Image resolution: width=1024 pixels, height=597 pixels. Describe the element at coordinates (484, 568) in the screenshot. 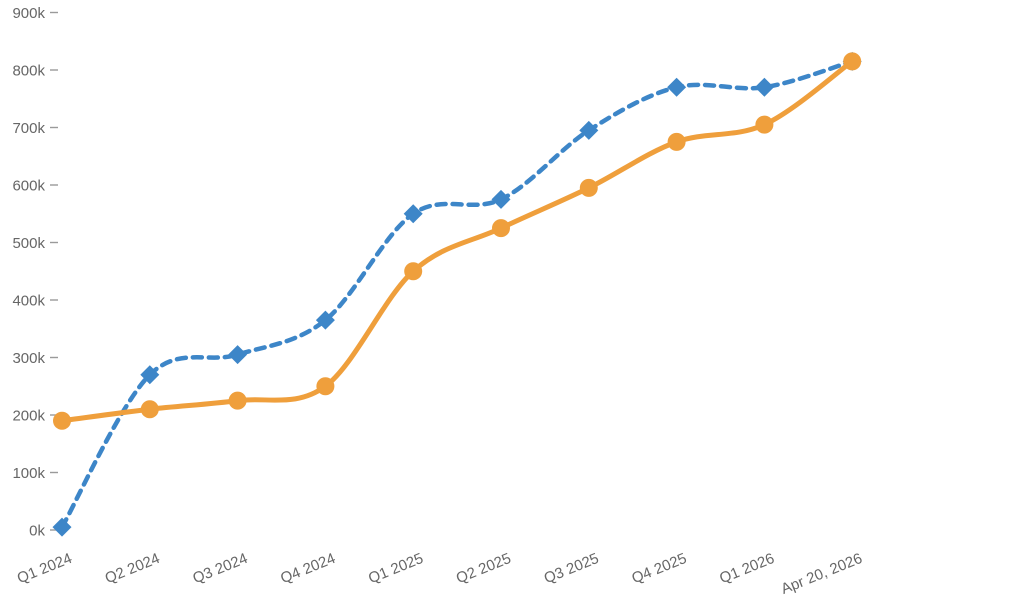

I see `x-axis-label: Q2 2025` at that location.